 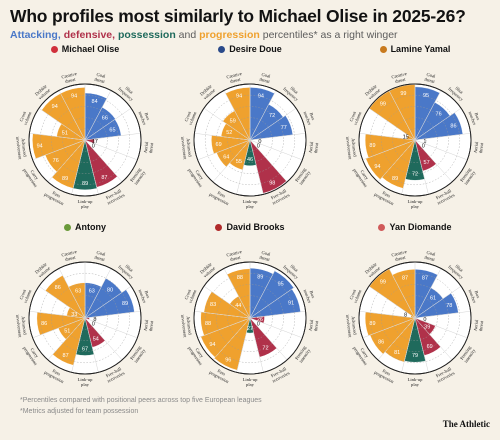 I want to click on value-label: 64, so click(x=226, y=157).